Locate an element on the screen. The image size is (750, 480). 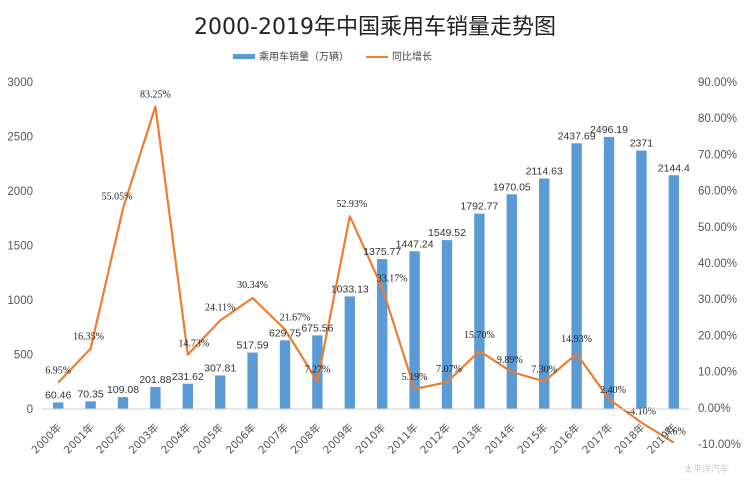
left-axis-tick-label: 2000 is located at coordinates (20, 192).